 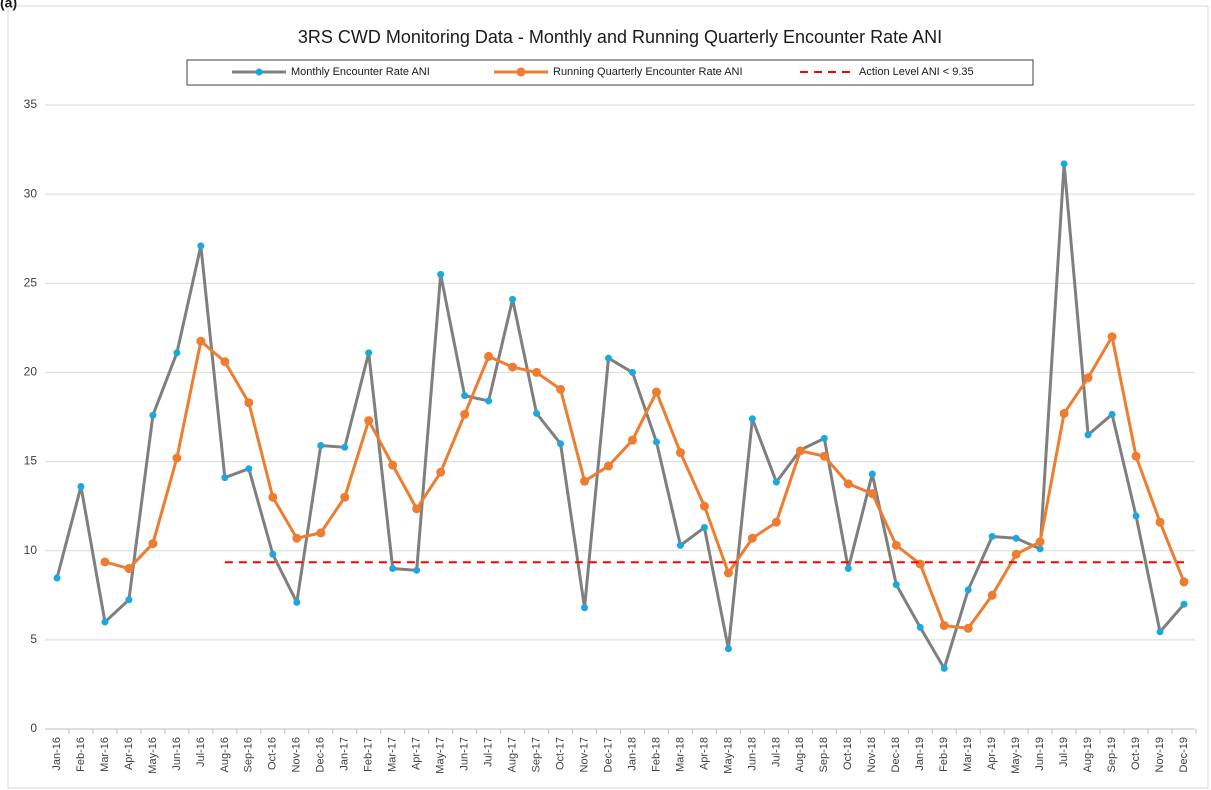 What do you see at coordinates (992, 753) in the screenshot?
I see `x-tick-label: Apr-19` at bounding box center [992, 753].